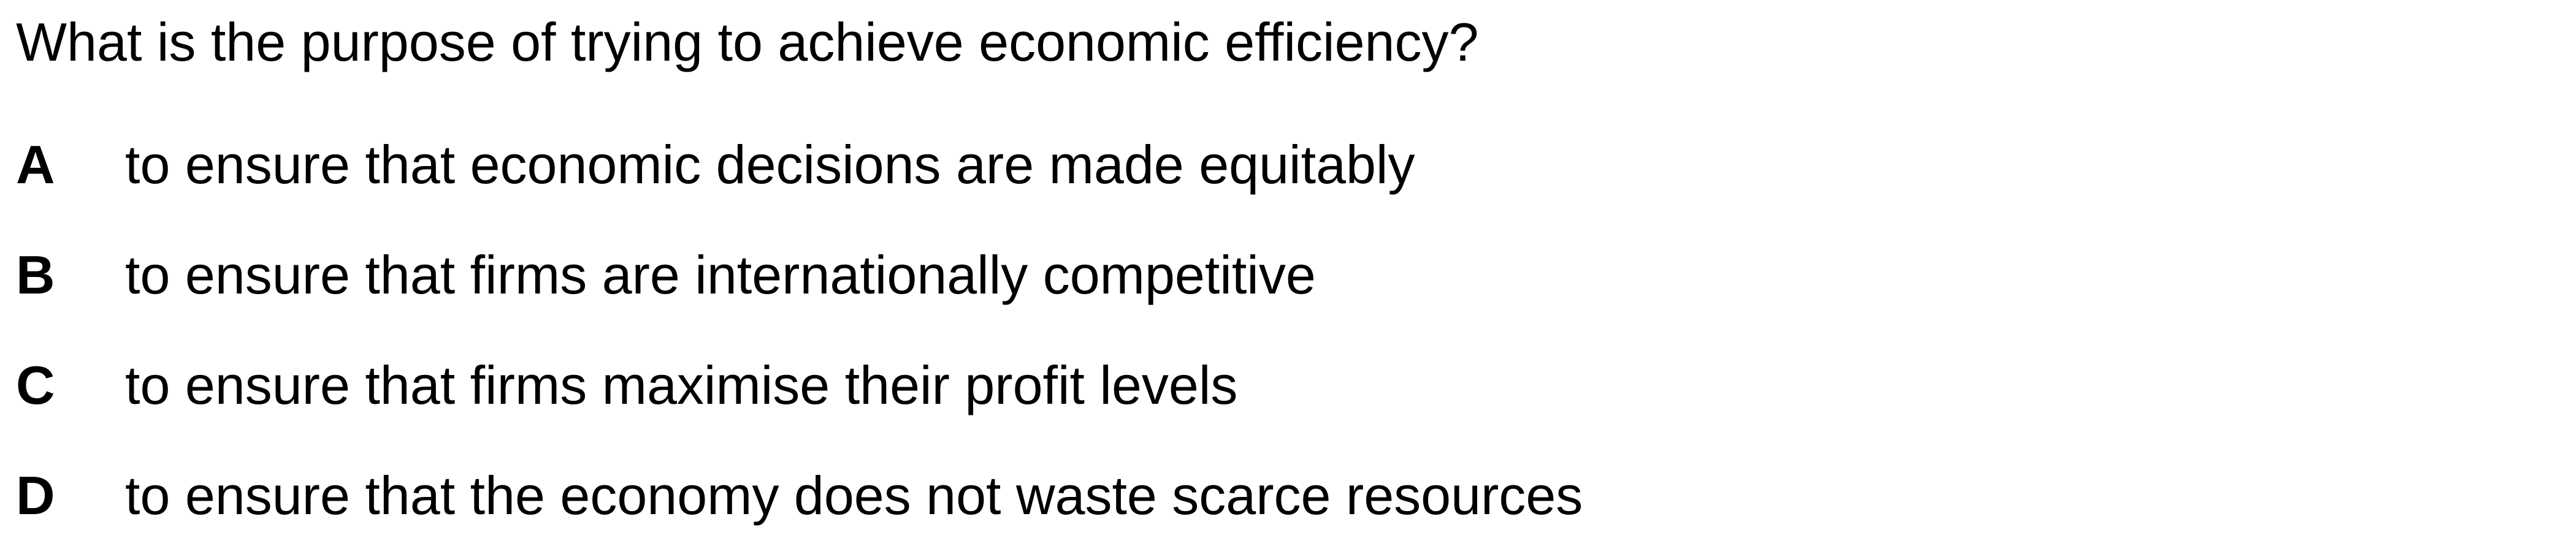  Describe the element at coordinates (35, 385) in the screenshot. I see `option-letter: C` at that location.